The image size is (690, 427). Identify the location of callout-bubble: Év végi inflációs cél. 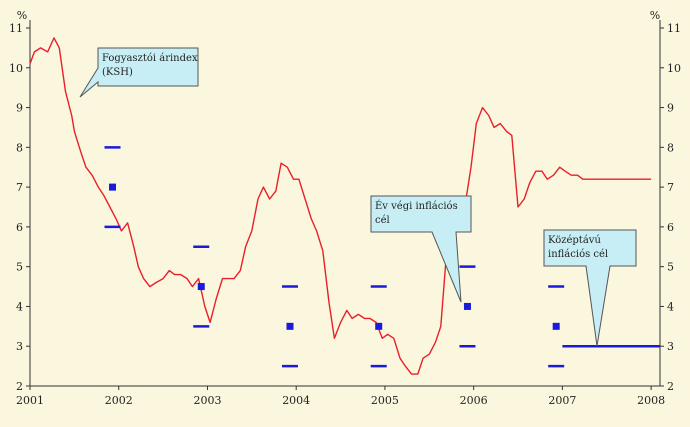
(421, 249).